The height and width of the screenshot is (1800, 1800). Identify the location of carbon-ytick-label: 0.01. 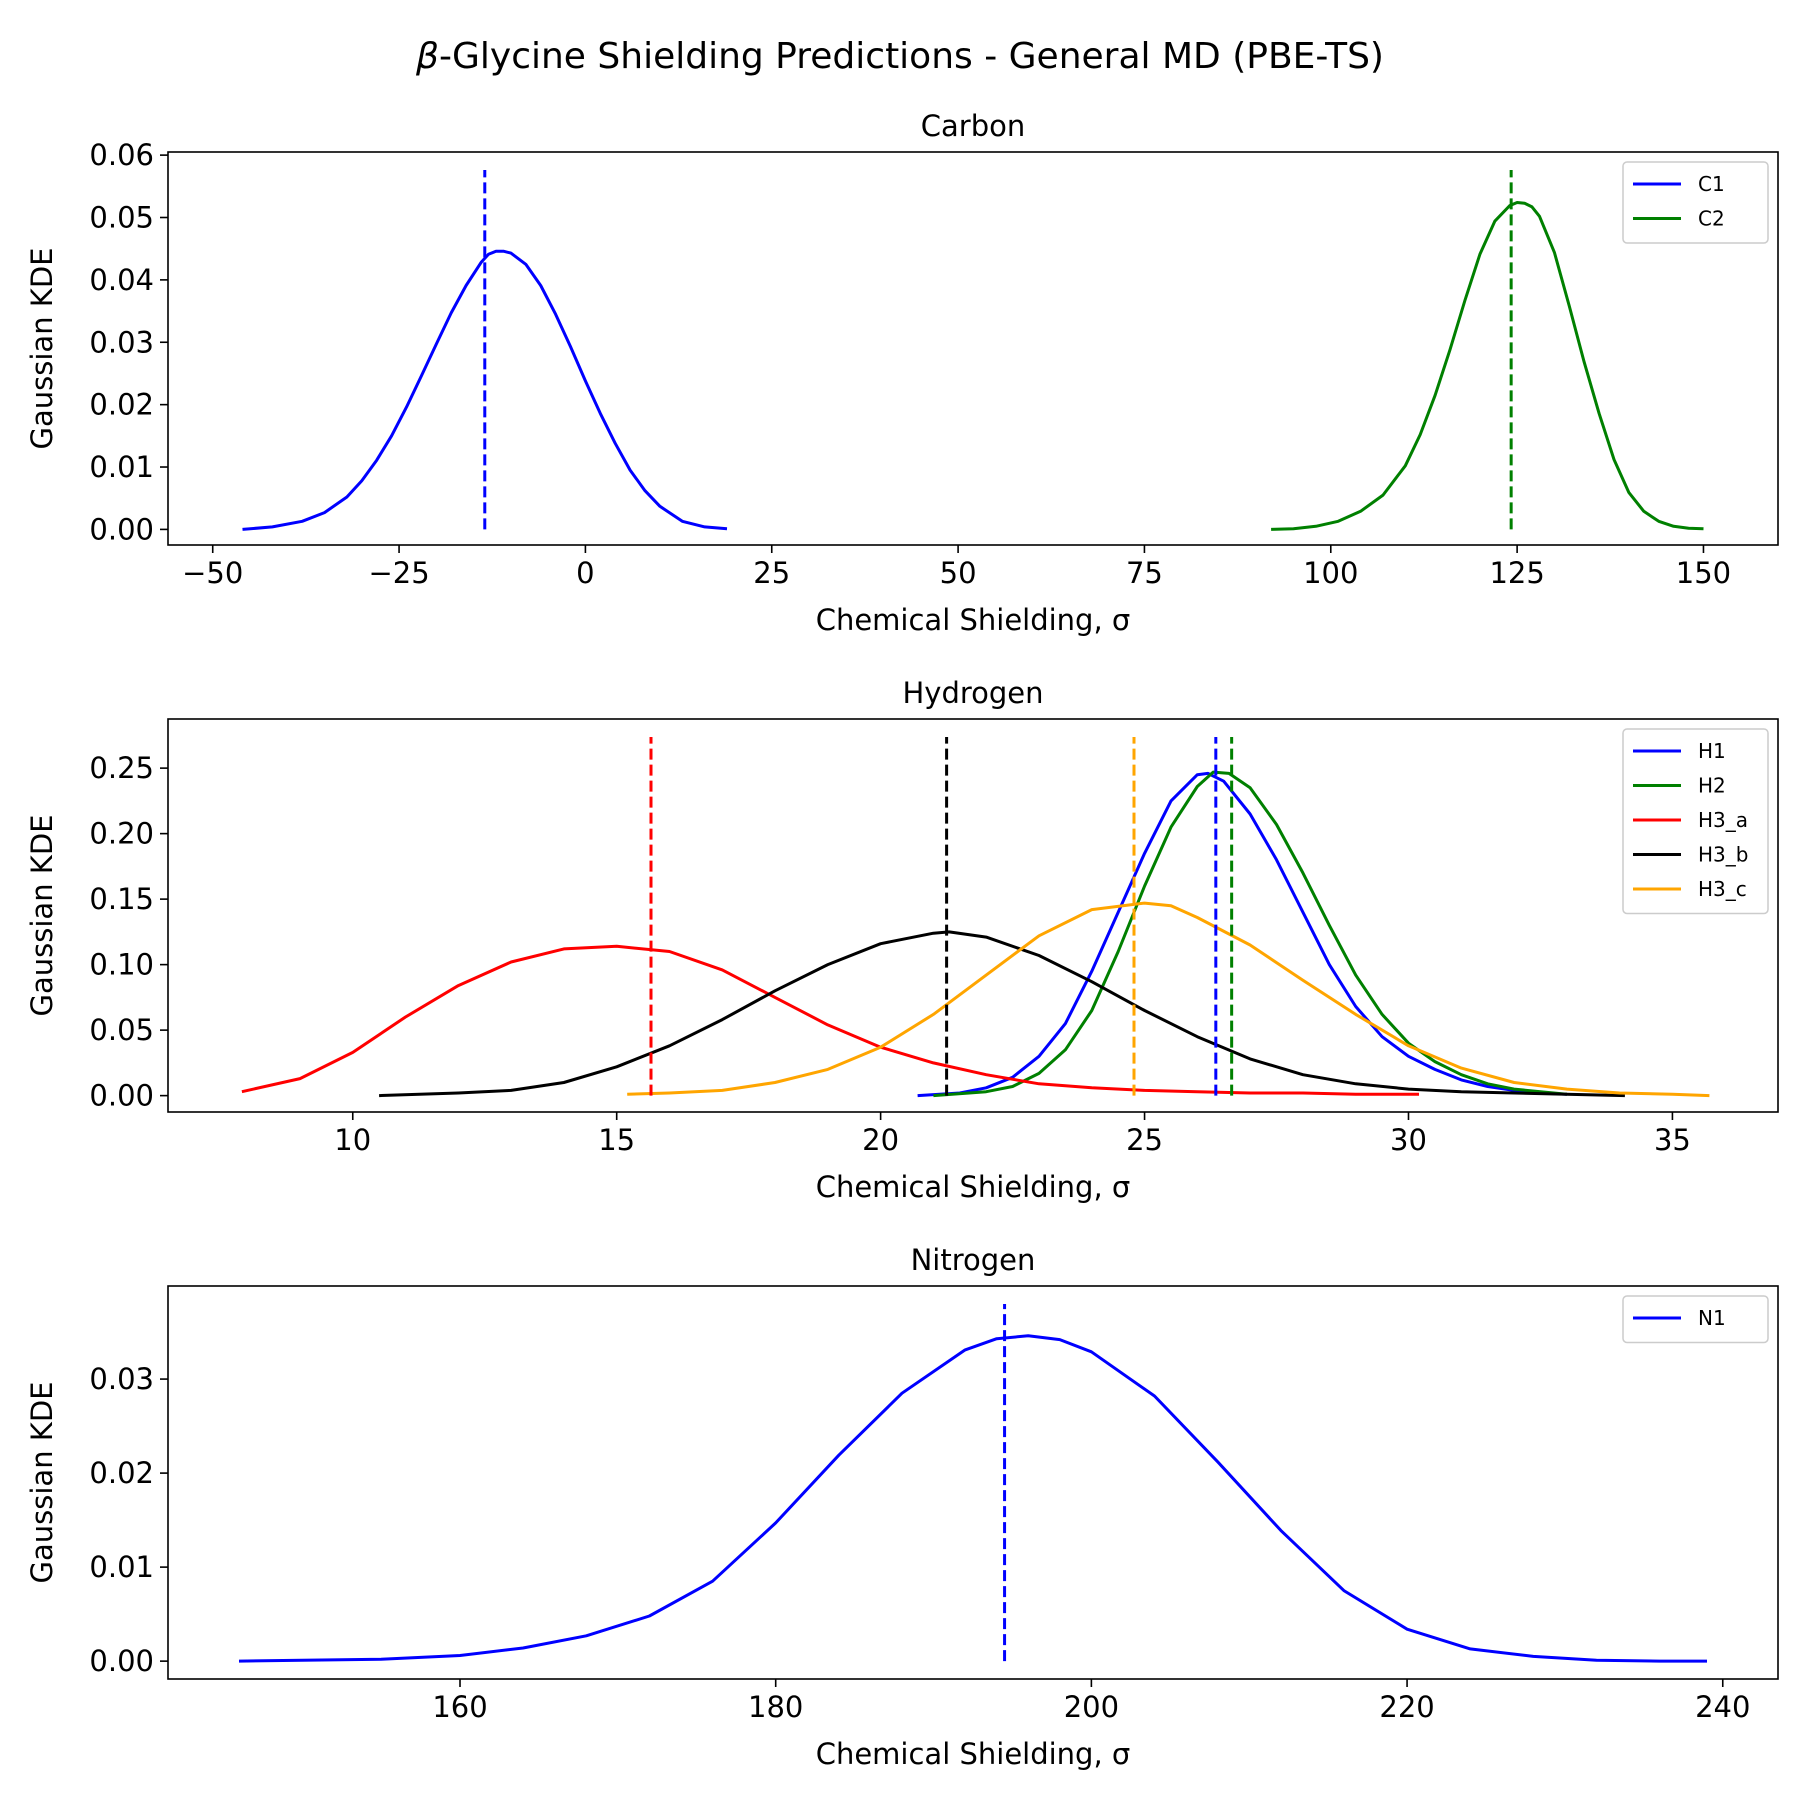
(121, 467).